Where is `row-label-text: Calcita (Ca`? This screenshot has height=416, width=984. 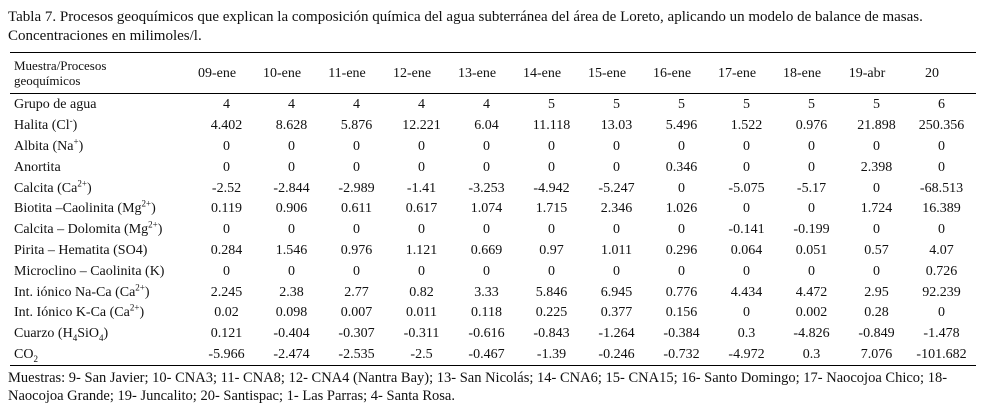 row-label-text: Calcita (Ca is located at coordinates (46, 188).